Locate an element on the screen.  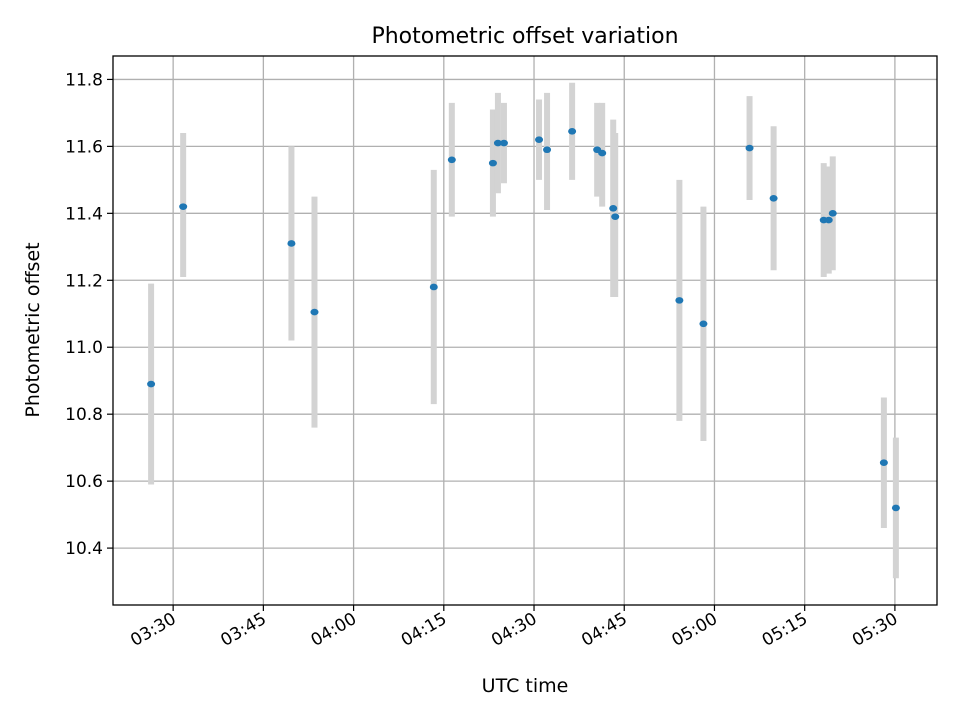
x-tick-label: 04:45 is located at coordinates (604, 630).